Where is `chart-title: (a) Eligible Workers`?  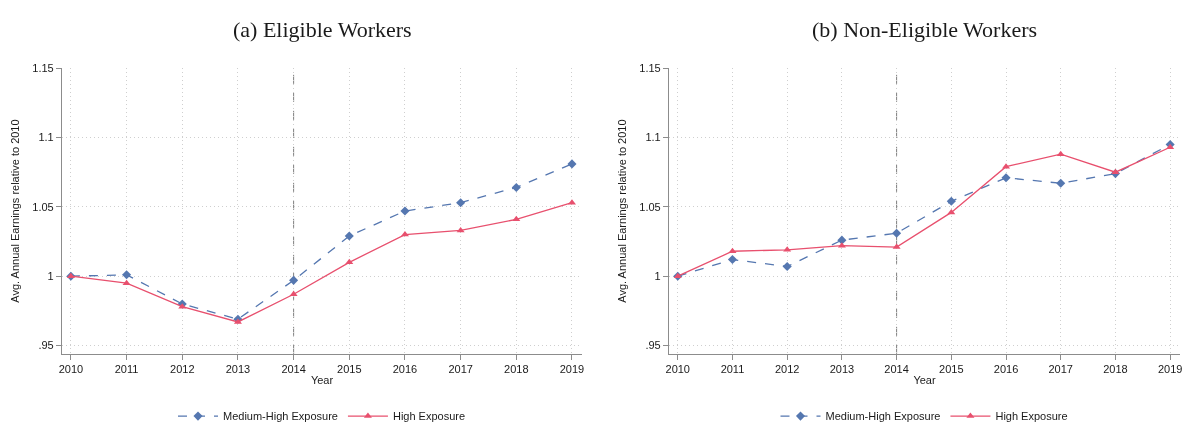 chart-title: (a) Eligible Workers is located at coordinates (322, 29).